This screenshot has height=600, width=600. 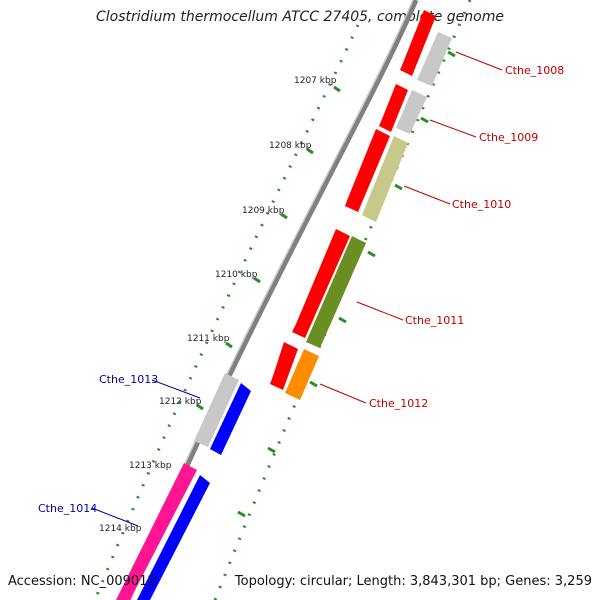 What do you see at coordinates (534, 70) in the screenshot?
I see `gene-label: Cthe_1008` at bounding box center [534, 70].